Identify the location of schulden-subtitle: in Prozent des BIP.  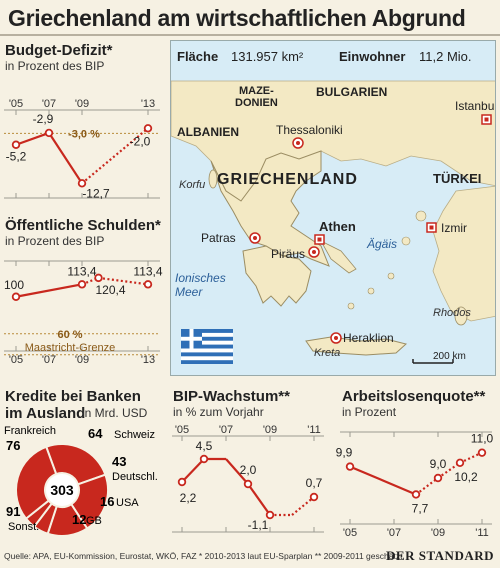
(55, 241).